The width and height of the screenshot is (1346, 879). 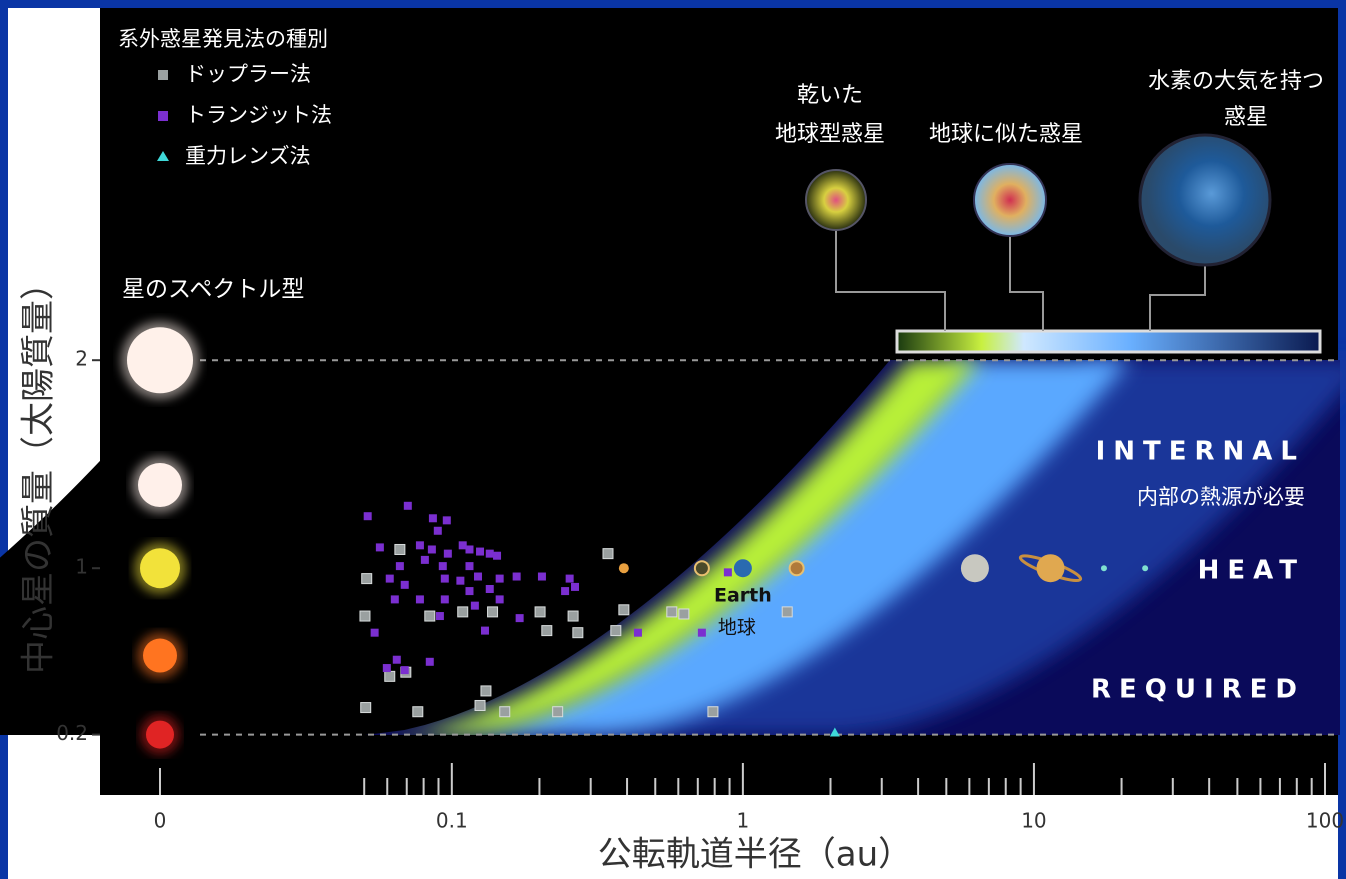 I want to click on hydrogen-planet, so click(x=1205, y=200).